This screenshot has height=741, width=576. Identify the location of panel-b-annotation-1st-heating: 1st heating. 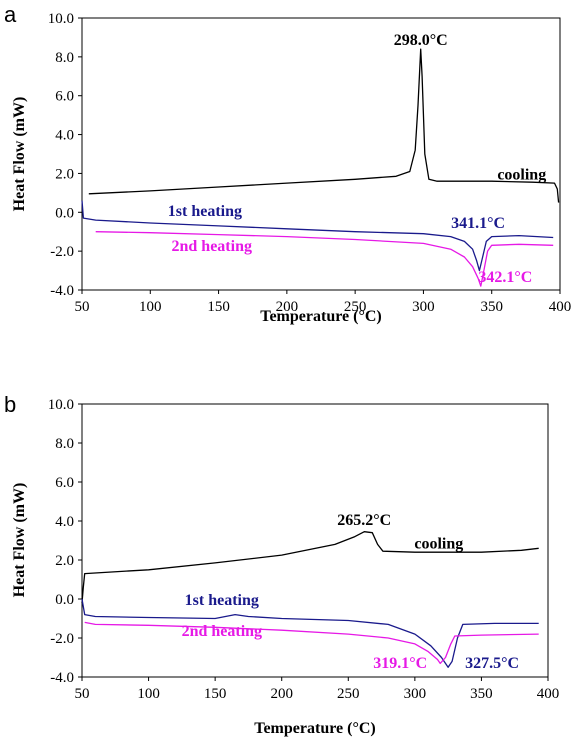
(222, 600).